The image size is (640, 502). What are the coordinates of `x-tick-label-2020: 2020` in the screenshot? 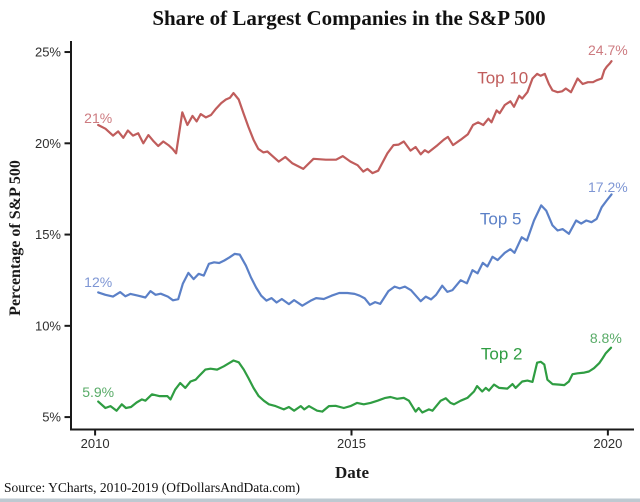 It's located at (607, 443).